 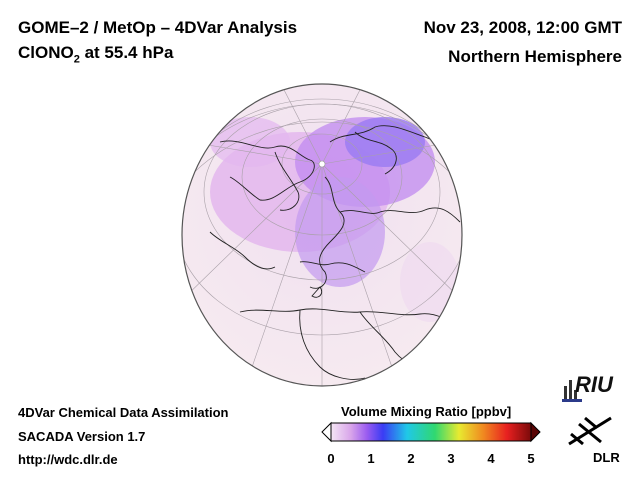 I want to click on colorbar-ramp, so click(x=431, y=432).